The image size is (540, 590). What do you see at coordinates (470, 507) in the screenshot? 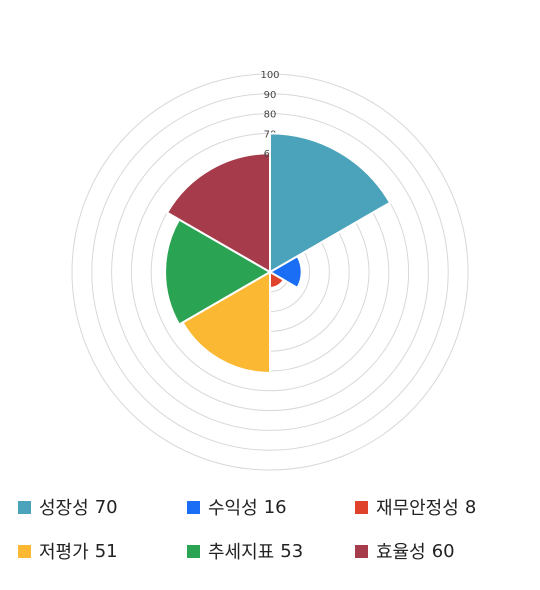
I see `legend-value: 8` at bounding box center [470, 507].